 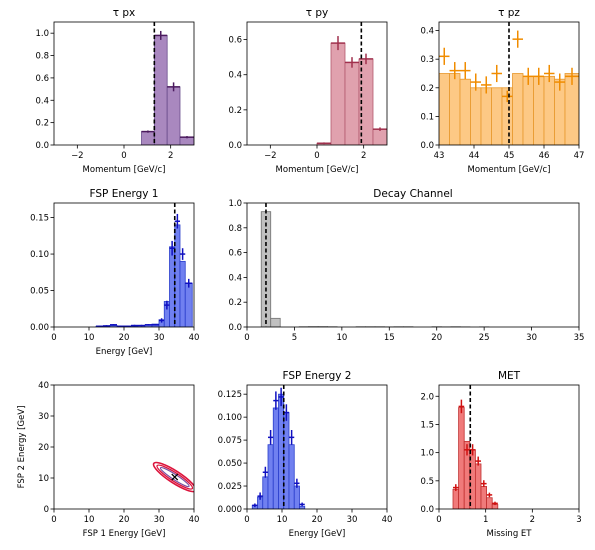 What do you see at coordinates (317, 376) in the screenshot?
I see `chart-title: FSP Energy 2` at bounding box center [317, 376].